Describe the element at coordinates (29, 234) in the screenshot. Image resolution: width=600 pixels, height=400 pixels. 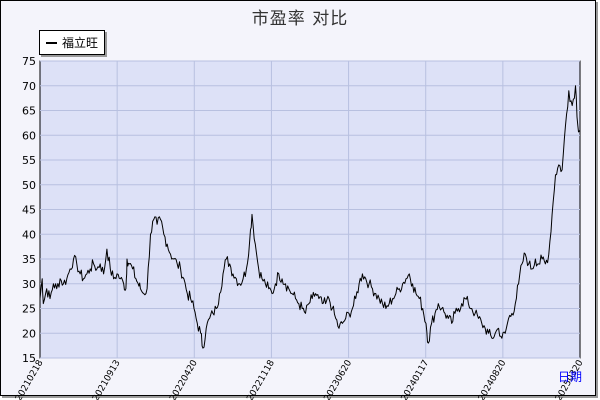
I see `y-tick-label: 40` at that location.